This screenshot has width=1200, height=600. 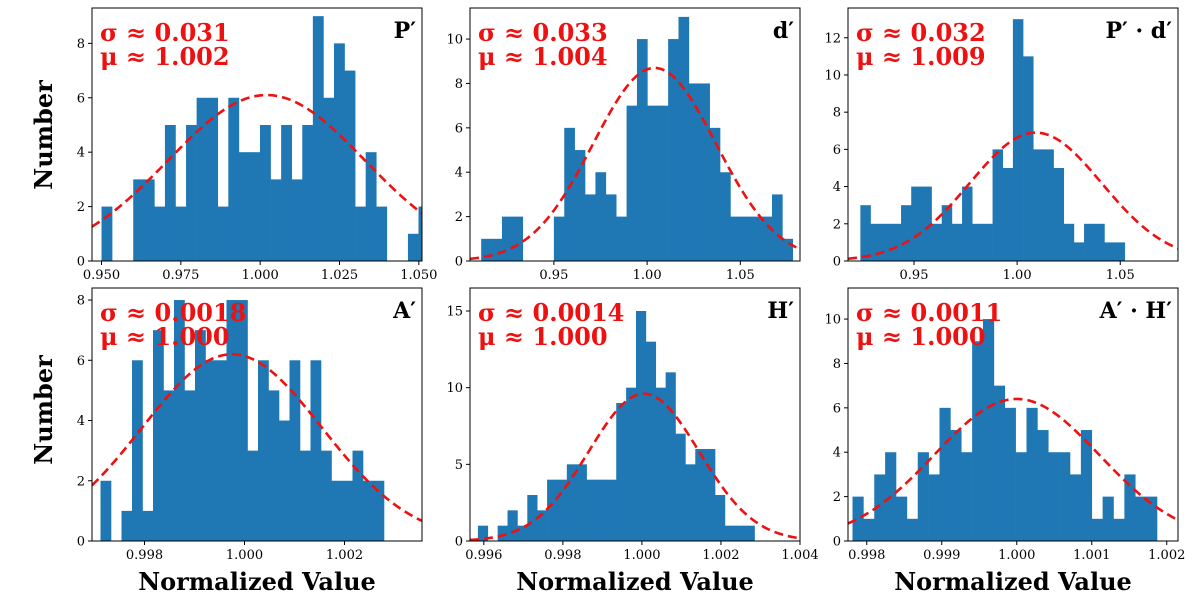 I want to click on x-tick-label: 1.00, so click(x=647, y=275).